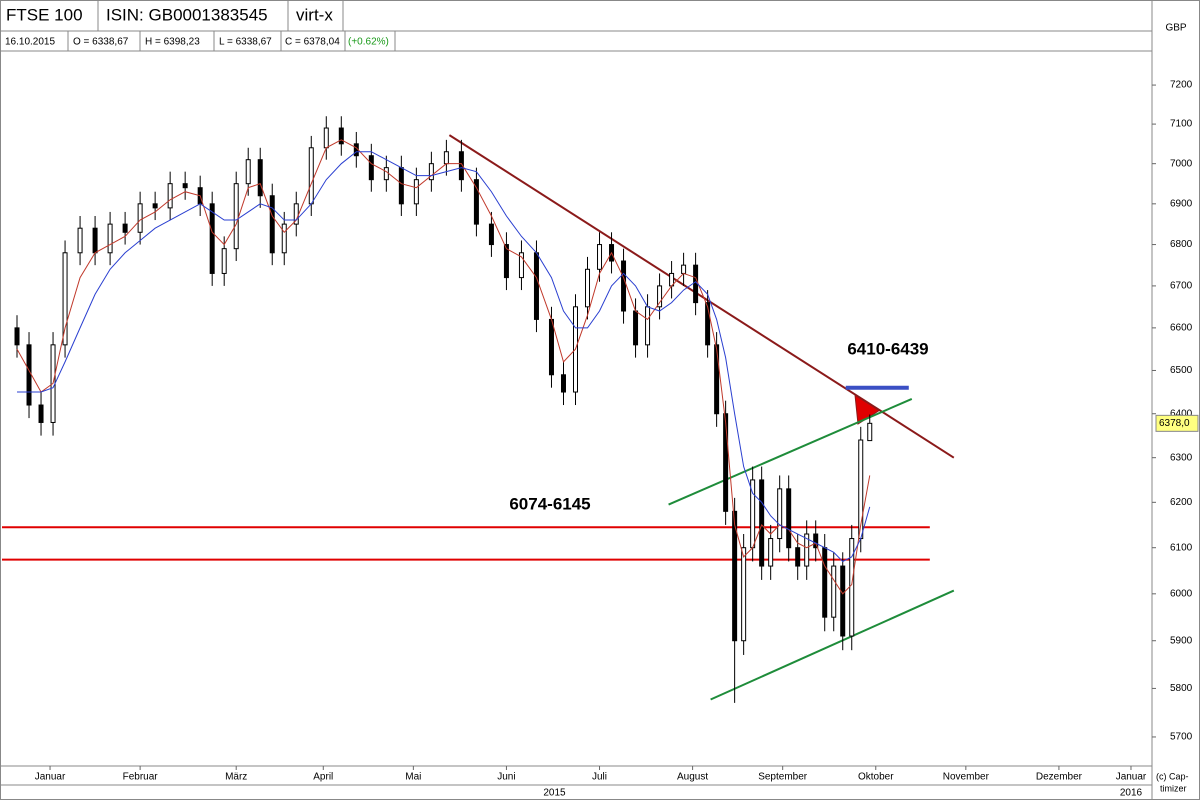 This screenshot has height=800, width=1200. What do you see at coordinates (1173, 788) in the screenshot?
I see `copyright: timizer` at bounding box center [1173, 788].